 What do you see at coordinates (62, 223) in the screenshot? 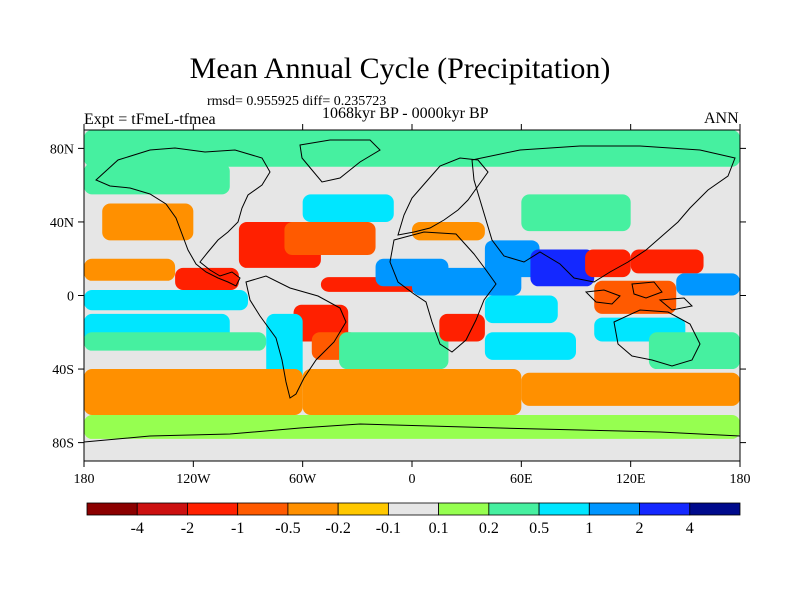
I see `y-tick-label-1: 40N` at bounding box center [62, 223].